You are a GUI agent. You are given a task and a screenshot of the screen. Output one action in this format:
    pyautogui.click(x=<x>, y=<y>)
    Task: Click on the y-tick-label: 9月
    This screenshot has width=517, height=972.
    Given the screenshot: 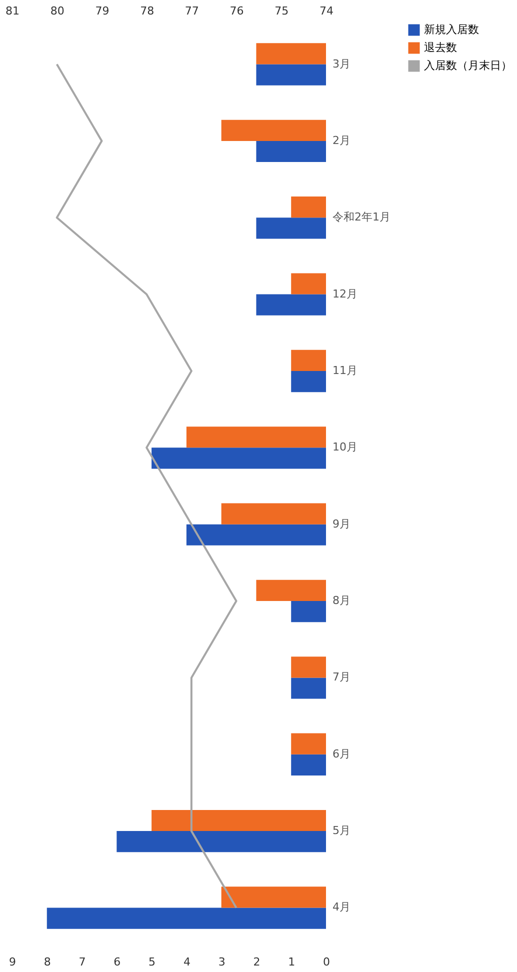 What is the action you would take?
    pyautogui.click(x=341, y=523)
    